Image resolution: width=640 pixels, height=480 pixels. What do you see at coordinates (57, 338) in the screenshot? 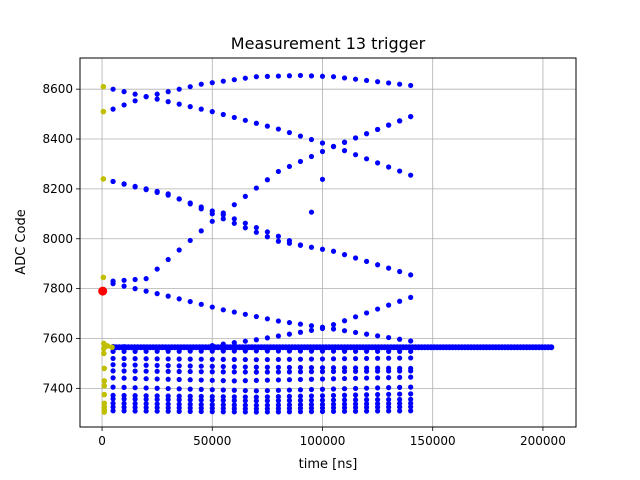
I see `y-tick-label: 7600` at bounding box center [57, 338].